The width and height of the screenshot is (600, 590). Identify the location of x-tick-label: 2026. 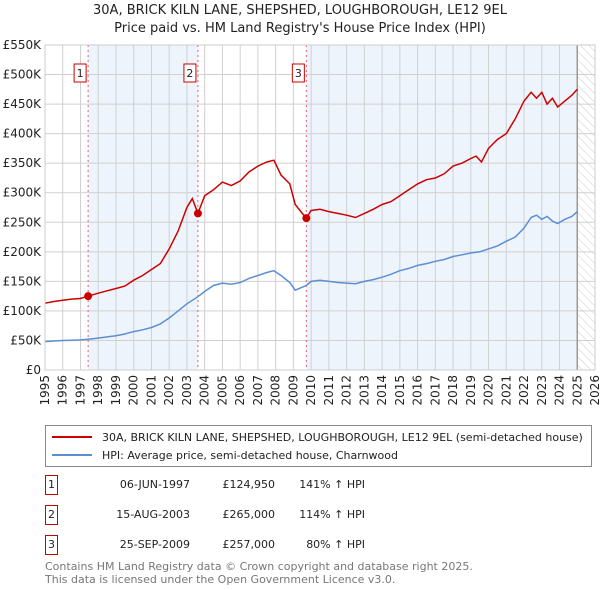
(594, 390).